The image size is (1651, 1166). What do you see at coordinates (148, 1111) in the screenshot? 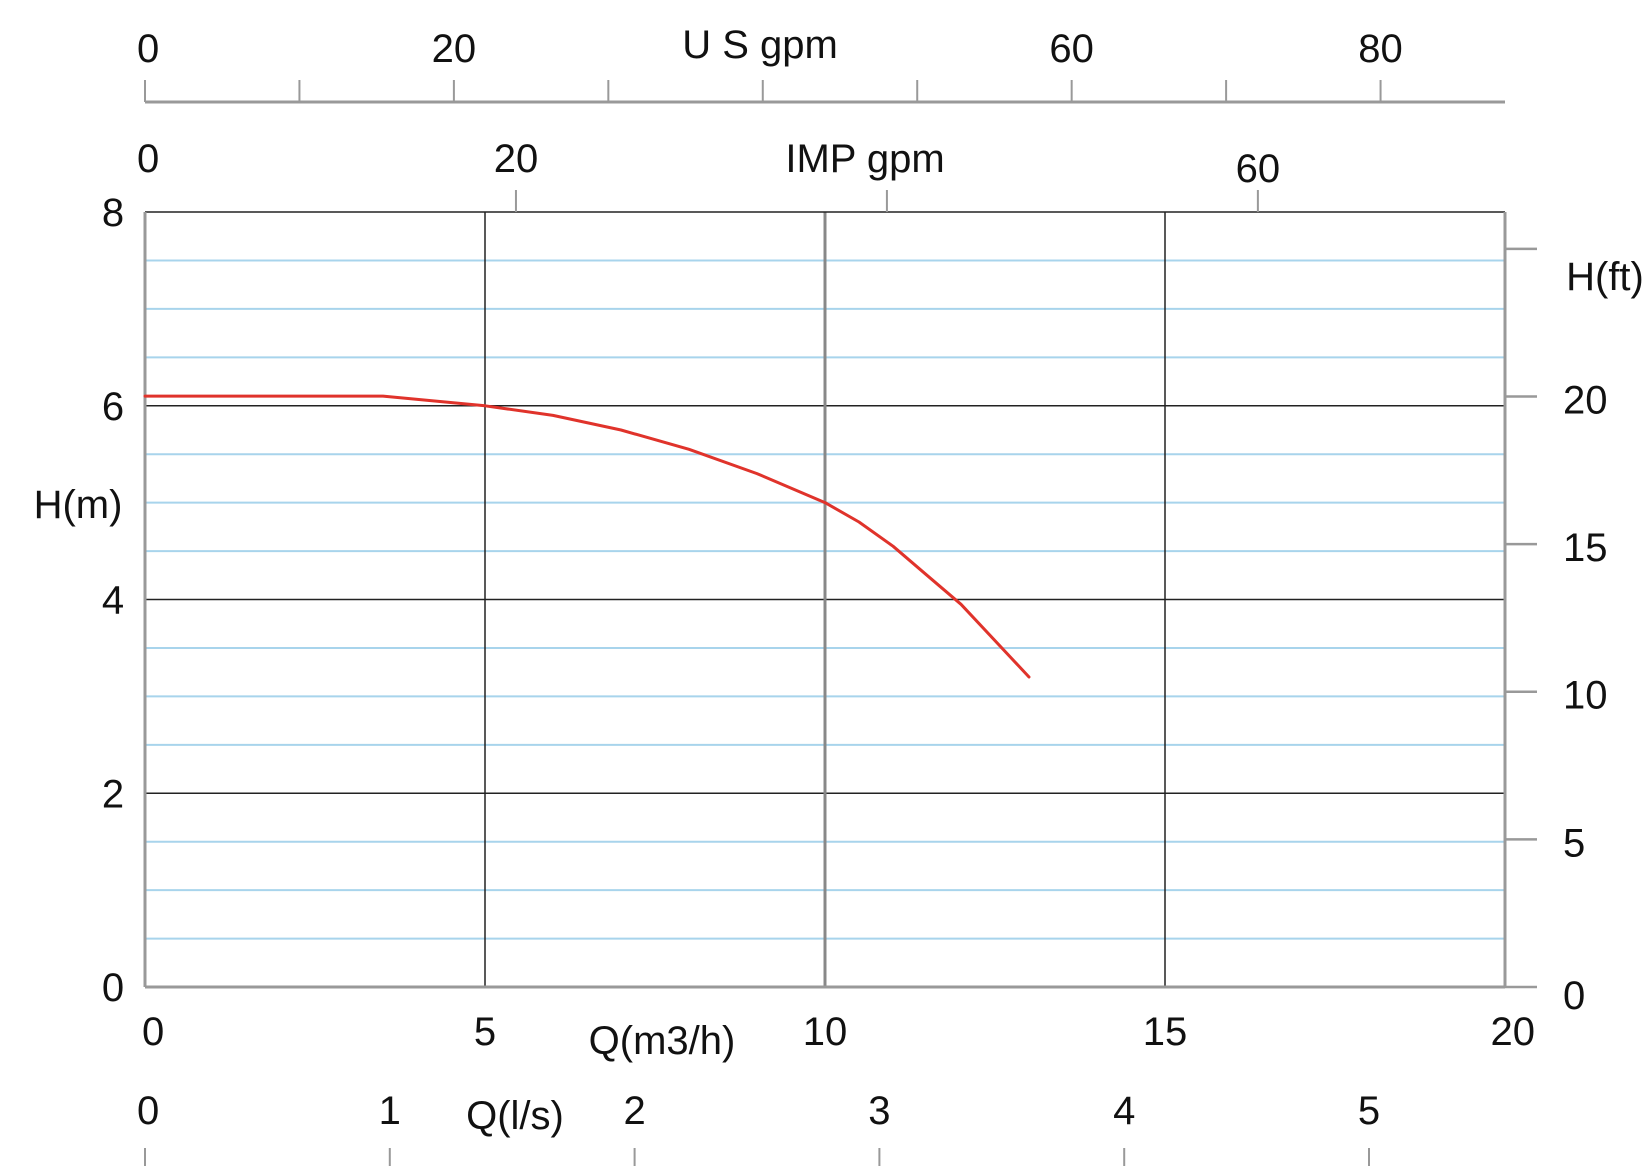
I see `x-tick-label-ls: 0` at bounding box center [148, 1111].